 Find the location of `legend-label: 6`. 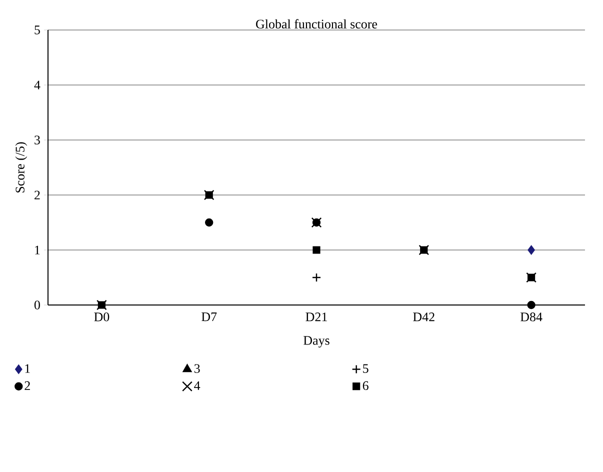

legend-label: 6 is located at coordinates (365, 385).